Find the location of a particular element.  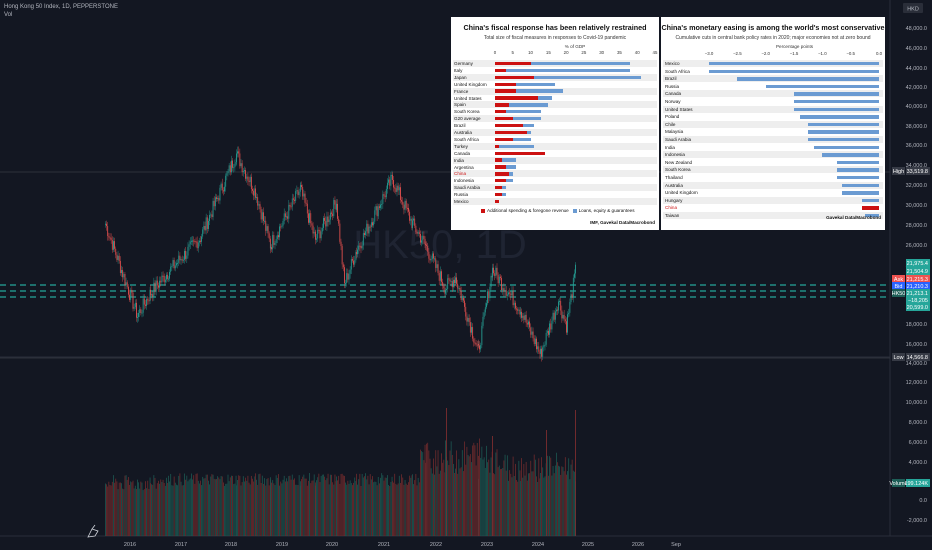

ask-tag-label: Ask is located at coordinates (898, 280).